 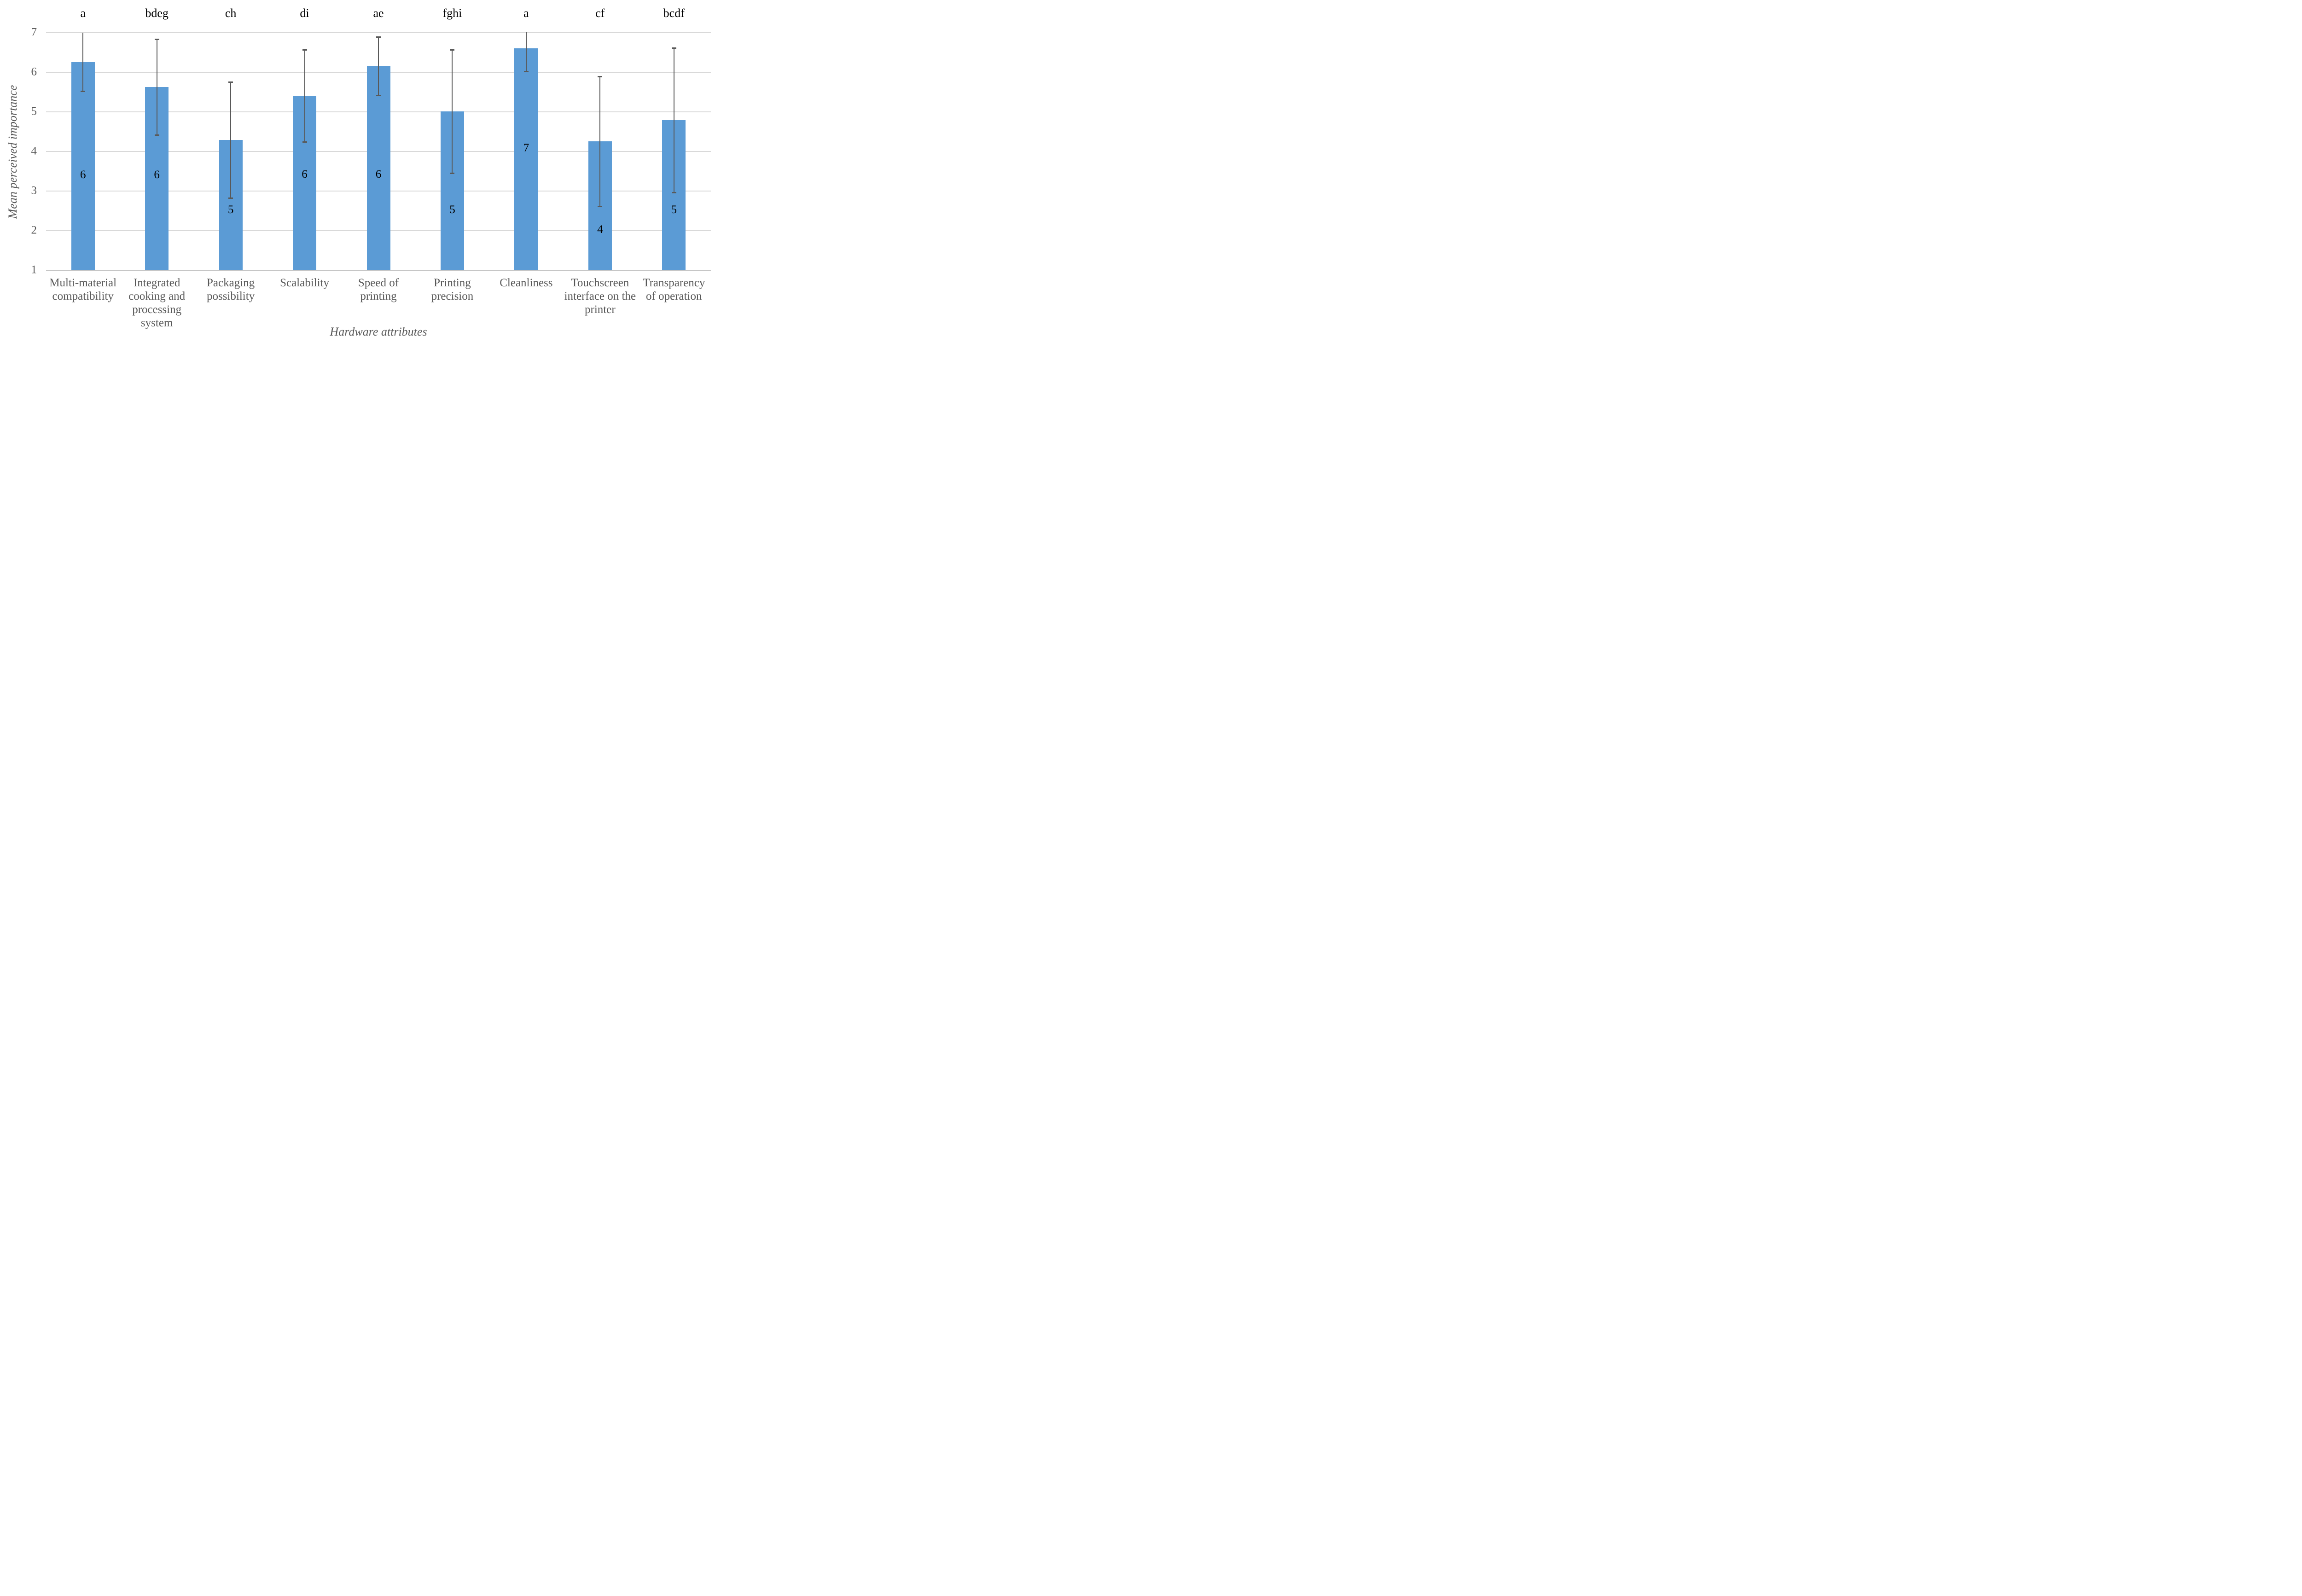 What do you see at coordinates (157, 13) in the screenshot?
I see `significance-letter: bdeg` at bounding box center [157, 13].